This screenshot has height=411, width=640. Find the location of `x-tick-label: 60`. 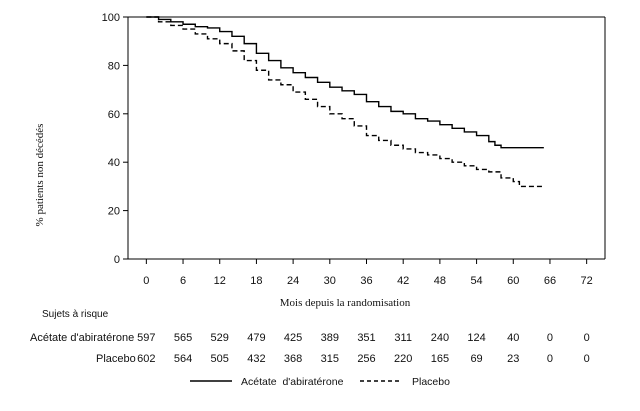

x-tick-label: 60 is located at coordinates (513, 281).